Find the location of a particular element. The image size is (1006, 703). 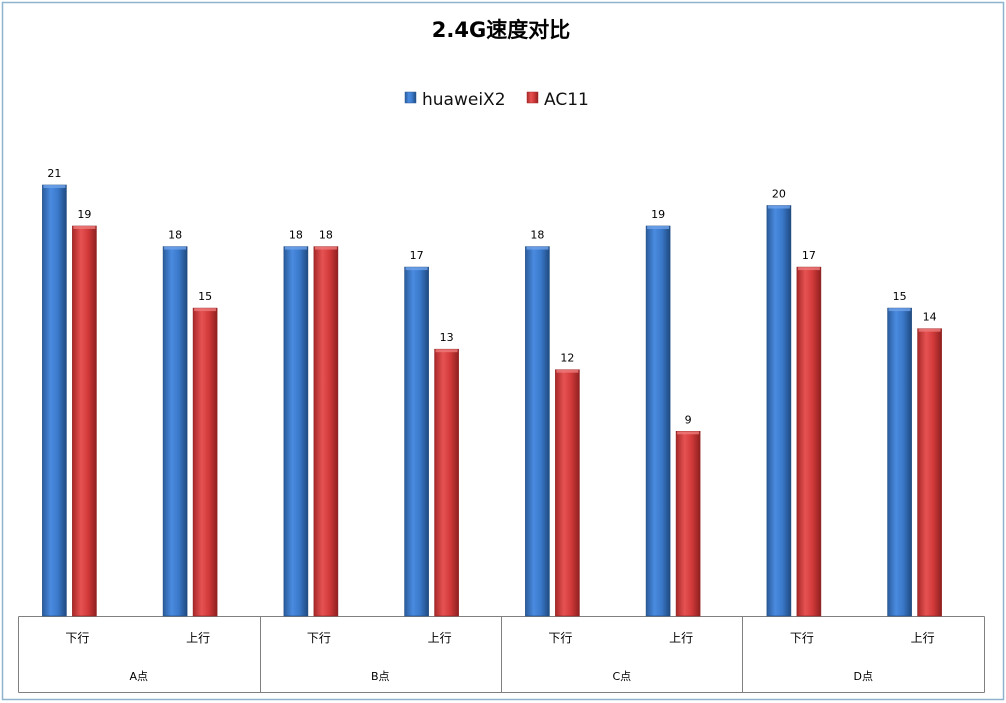

tick-label-2: 下行 is located at coordinates (319, 638).